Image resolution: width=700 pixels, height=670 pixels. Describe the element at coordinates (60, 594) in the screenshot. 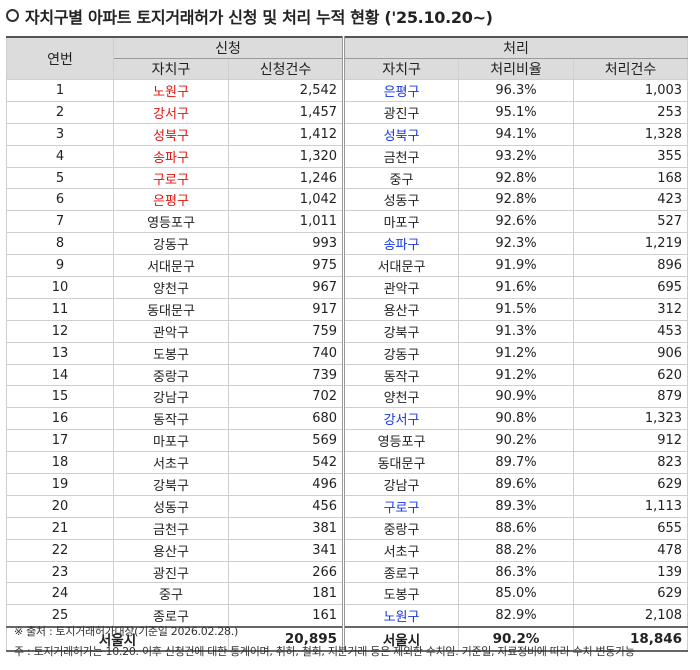

I see `row-no: 24` at that location.